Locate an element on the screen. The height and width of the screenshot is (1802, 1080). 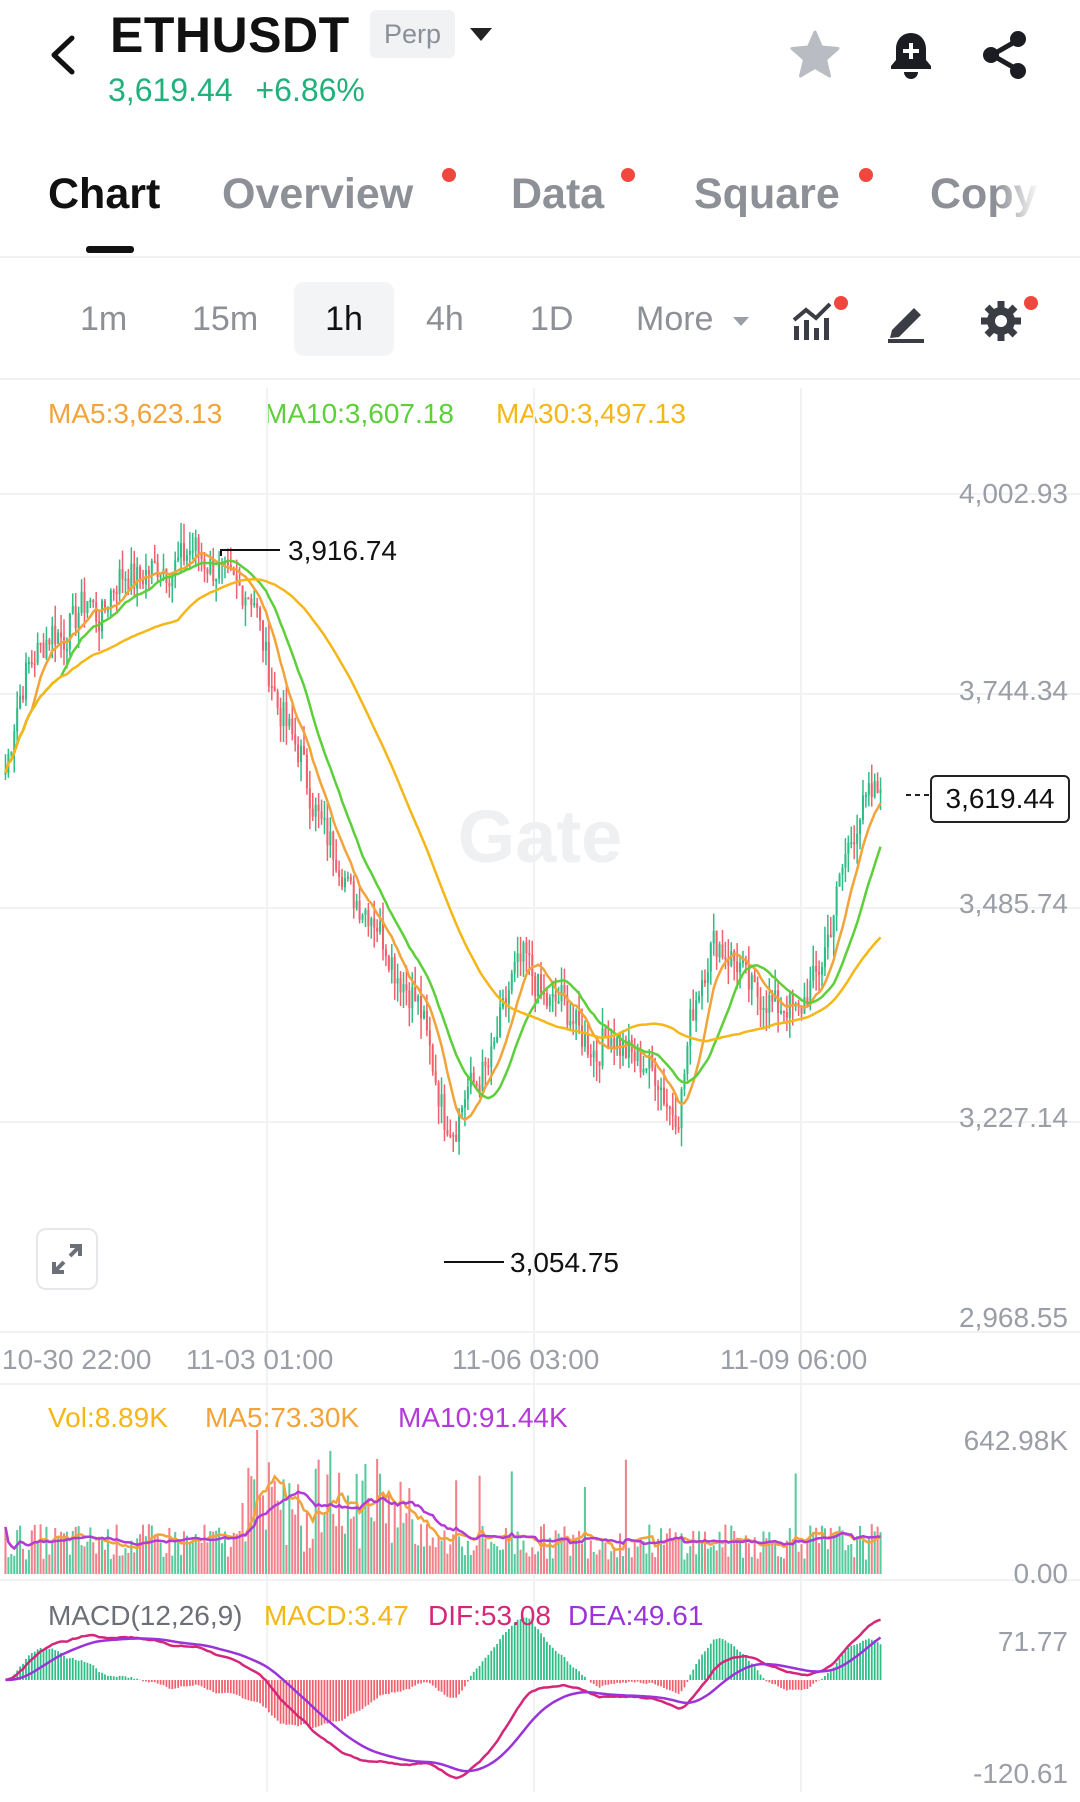
tab-overview: Overview is located at coordinates (318, 194).